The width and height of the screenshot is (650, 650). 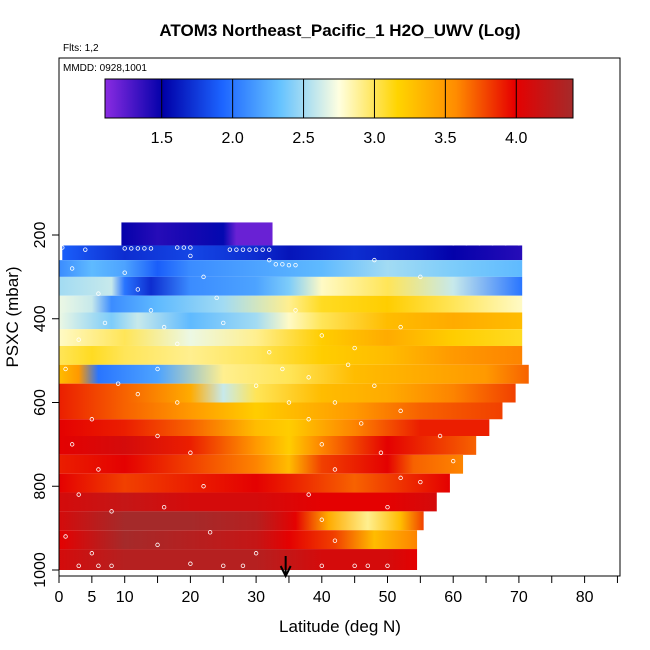 What do you see at coordinates (453, 597) in the screenshot?
I see `x-tick-label: 60` at bounding box center [453, 597].